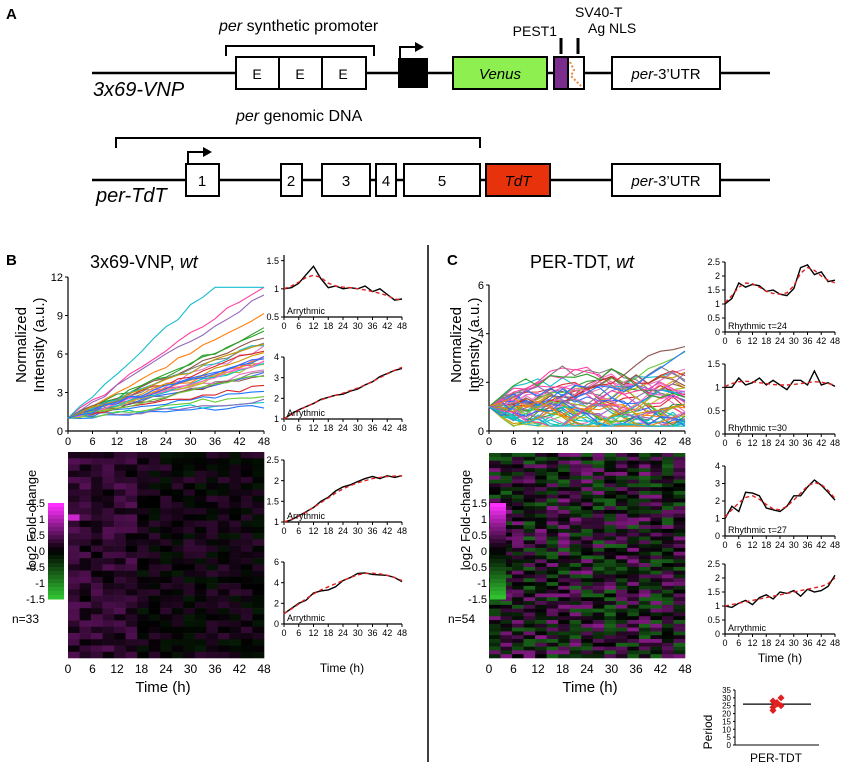 This screenshot has width=845, height=768. I want to click on fit-line, so click(780, 384).